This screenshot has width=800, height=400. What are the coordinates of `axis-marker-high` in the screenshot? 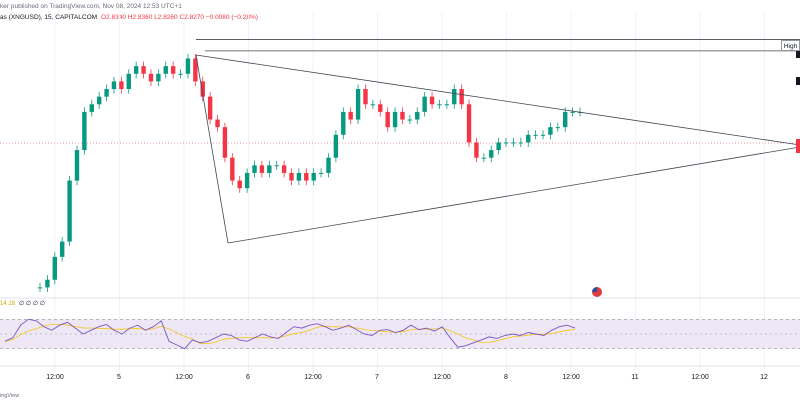 It's located at (798, 54).